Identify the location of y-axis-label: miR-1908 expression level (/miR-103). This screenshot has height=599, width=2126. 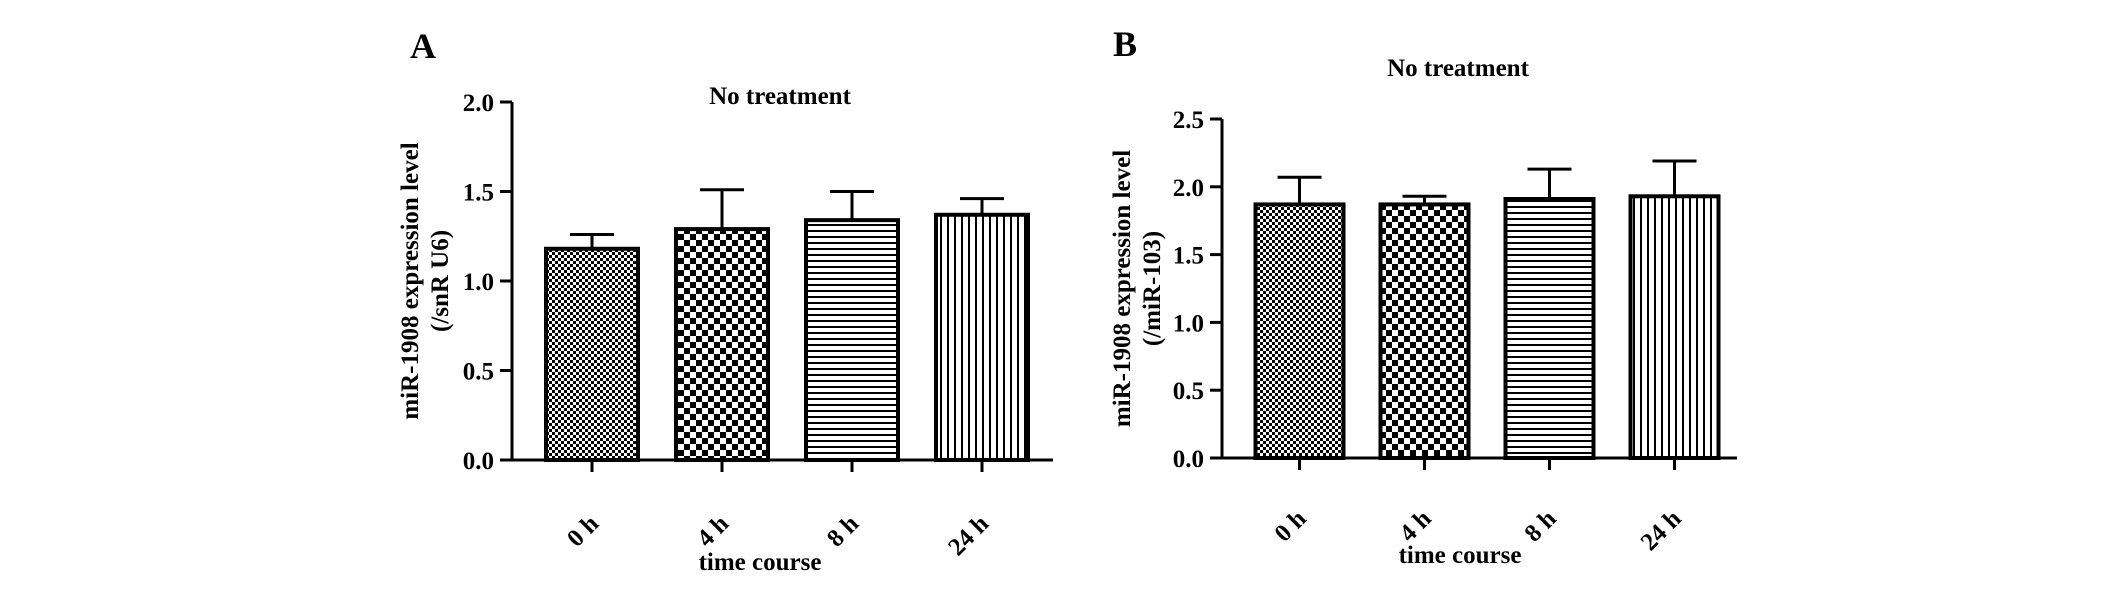
(1137, 288).